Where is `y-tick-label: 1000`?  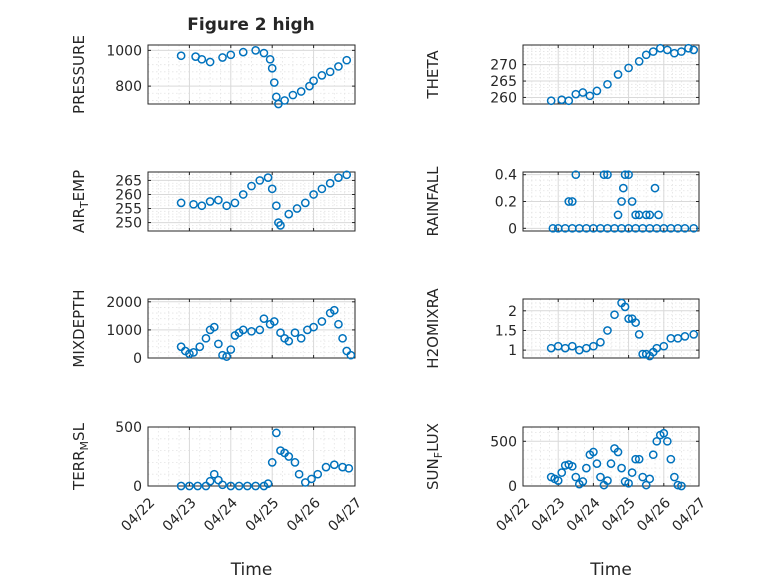
y-tick-label: 1000 is located at coordinates (124, 331).